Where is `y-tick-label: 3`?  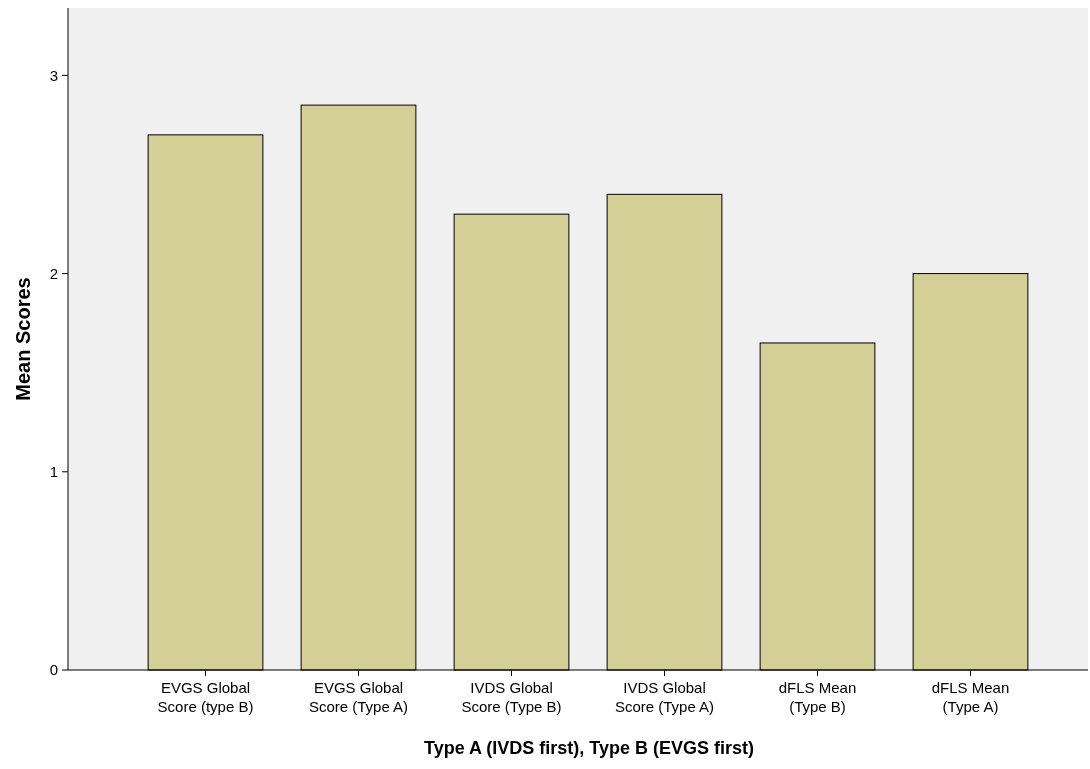 y-tick-label: 3 is located at coordinates (53, 75).